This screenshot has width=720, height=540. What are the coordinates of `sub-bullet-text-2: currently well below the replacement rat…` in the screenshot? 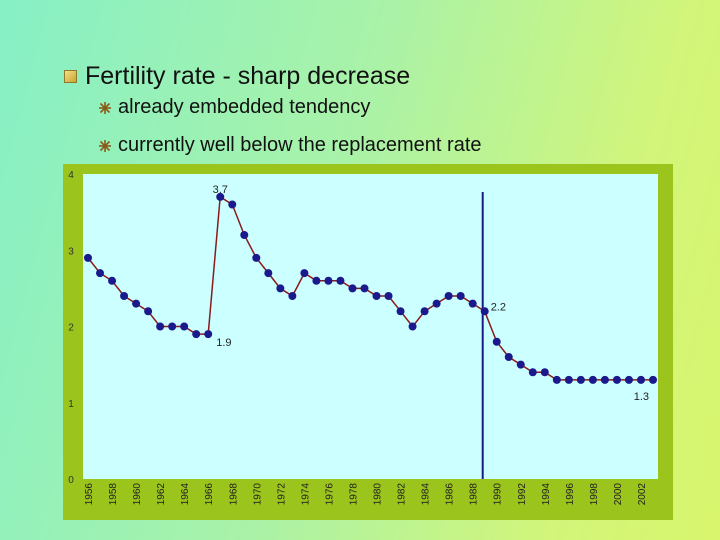 It's located at (300, 145).